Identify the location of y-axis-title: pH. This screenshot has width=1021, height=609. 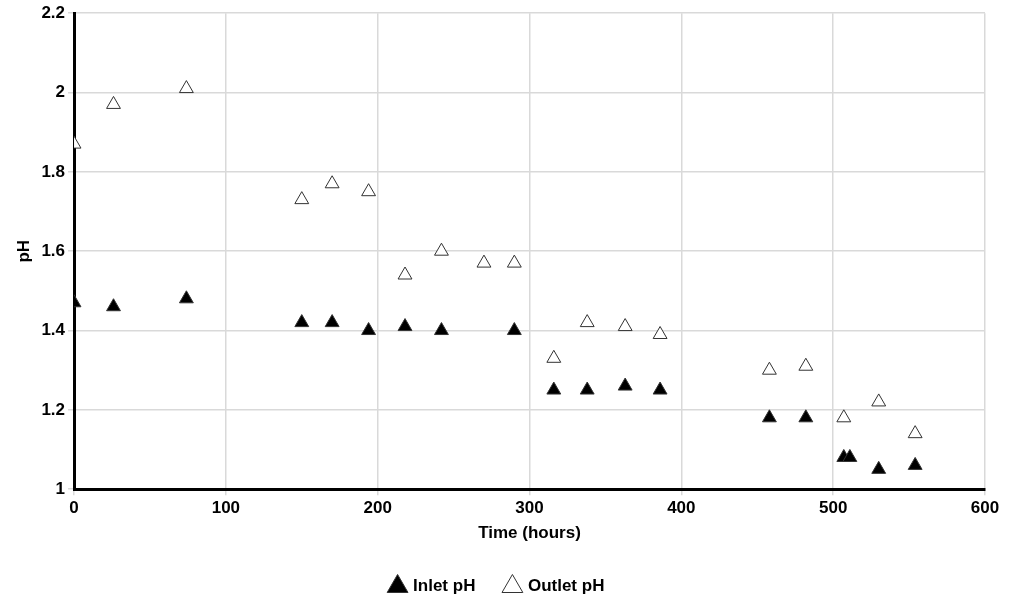
(23, 251).